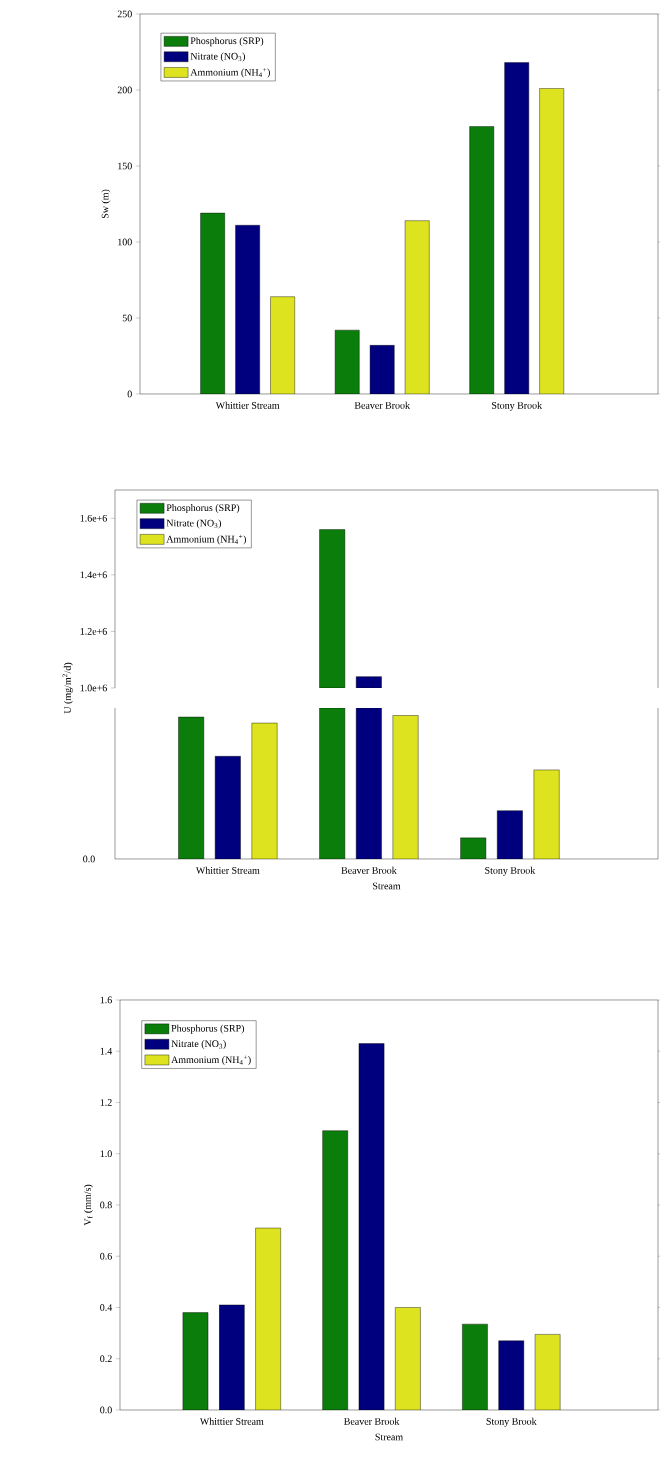 The image size is (660, 1473). Describe the element at coordinates (106, 1154) in the screenshot. I see `y-tick-label: 1.0` at that location.